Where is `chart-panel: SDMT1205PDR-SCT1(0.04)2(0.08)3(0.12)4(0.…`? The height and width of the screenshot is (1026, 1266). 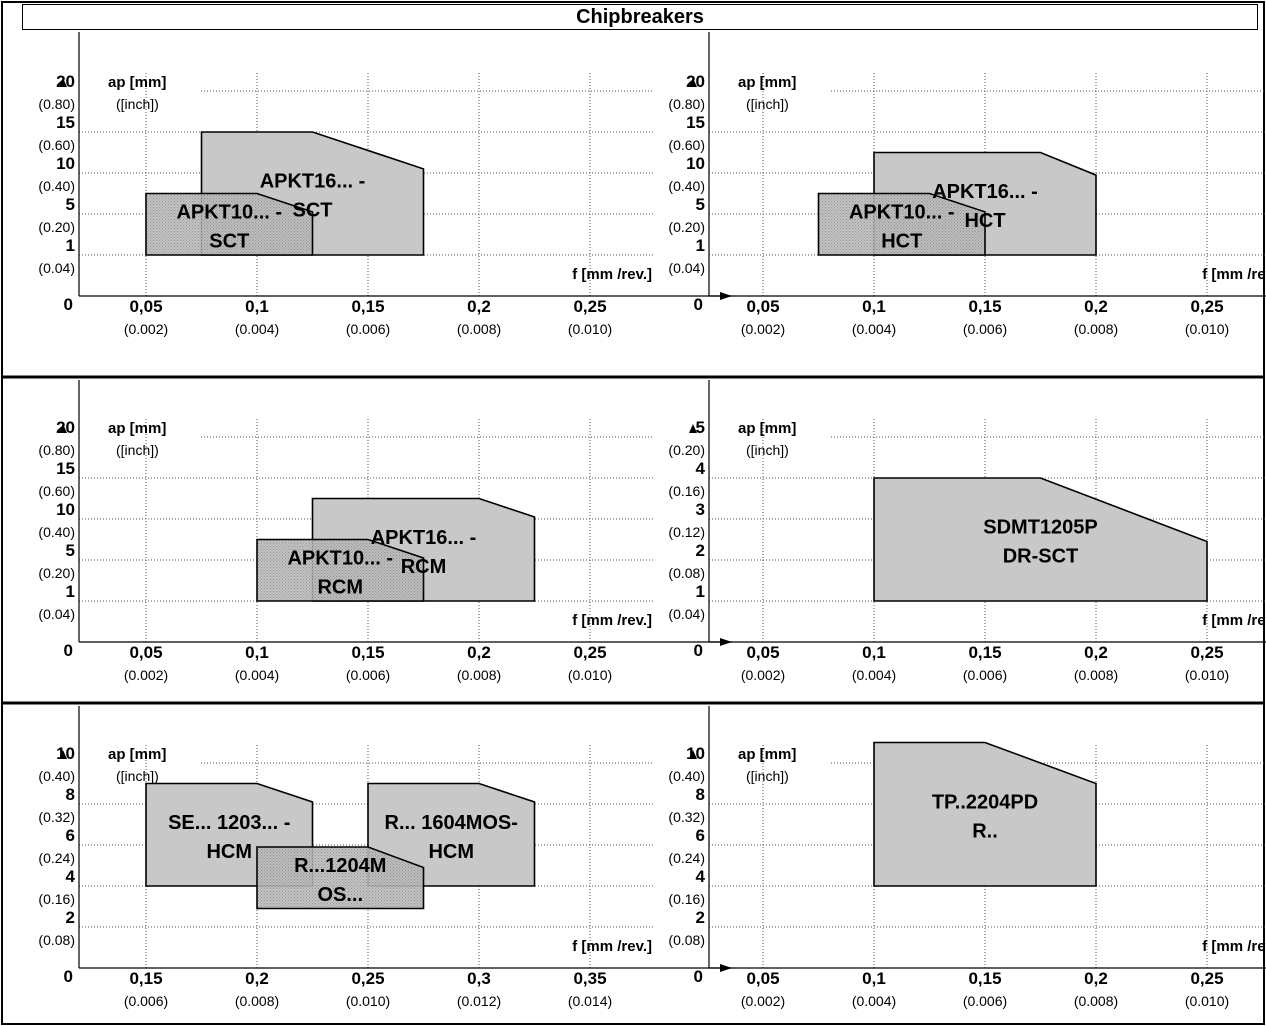
chart-panel: SDMT1205PDR-SCT1(0.04)2(0.08)3(0.12)4(0.… is located at coordinates (967, 531).